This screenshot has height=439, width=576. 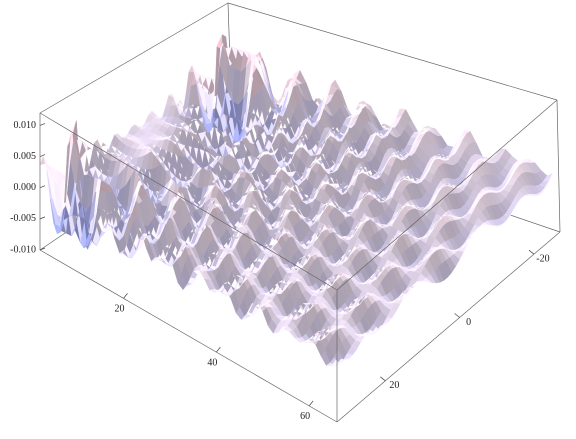 I want to click on y-tick-label: 0, so click(x=468, y=322).